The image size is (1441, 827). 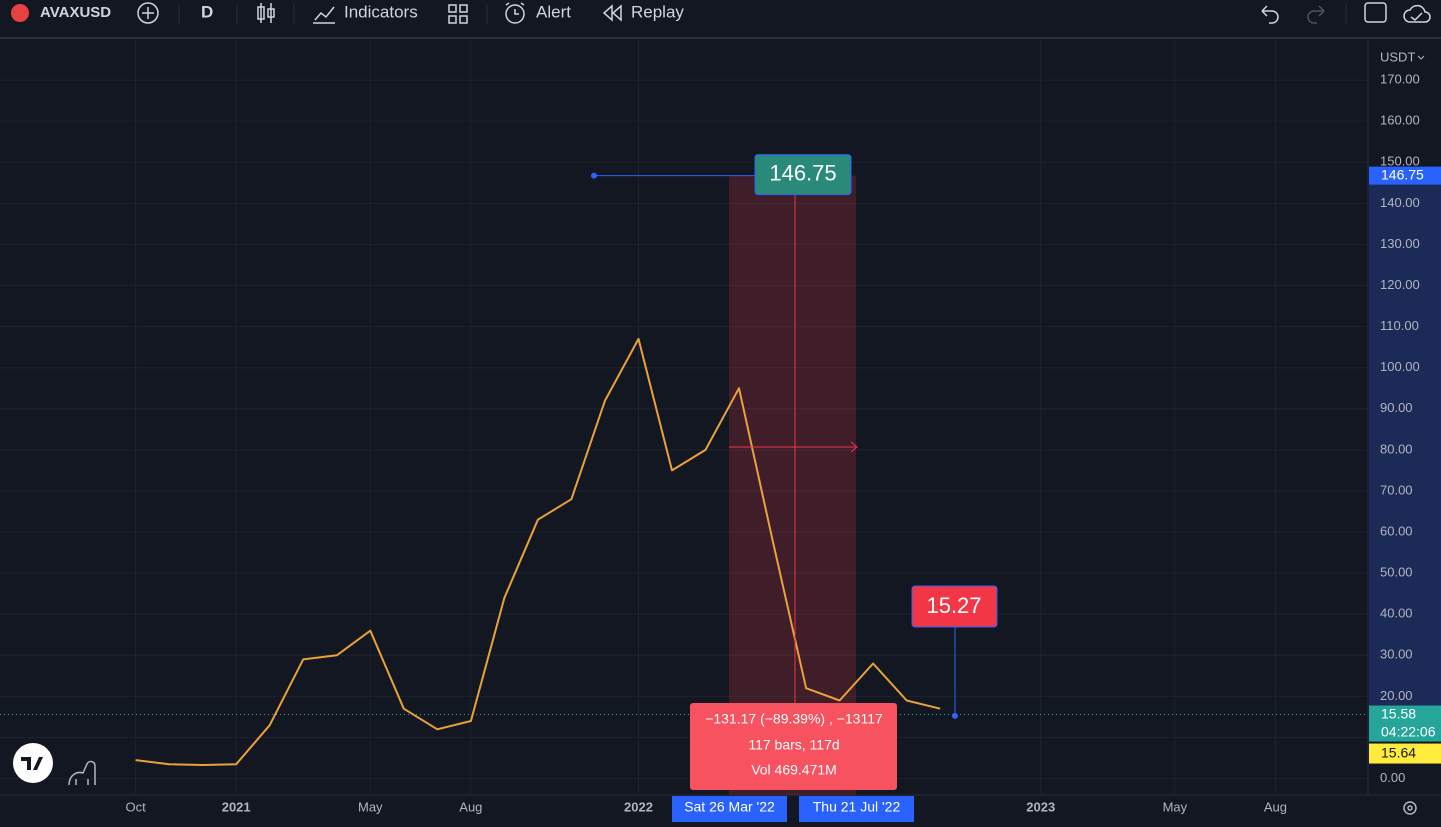 I want to click on y-tick-label: 40.00, so click(x=1396, y=613).